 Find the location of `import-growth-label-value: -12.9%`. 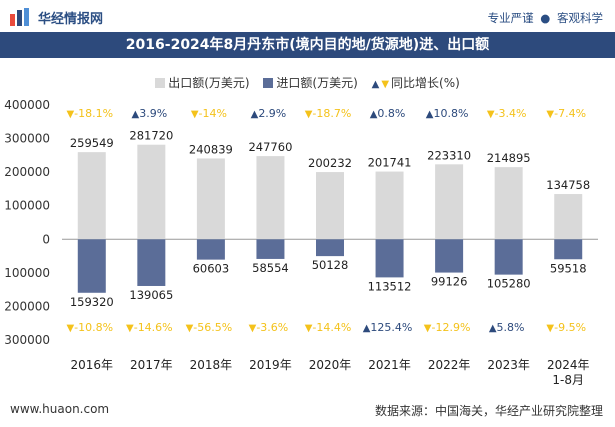

import-growth-label-value: -12.9% is located at coordinates (451, 327).